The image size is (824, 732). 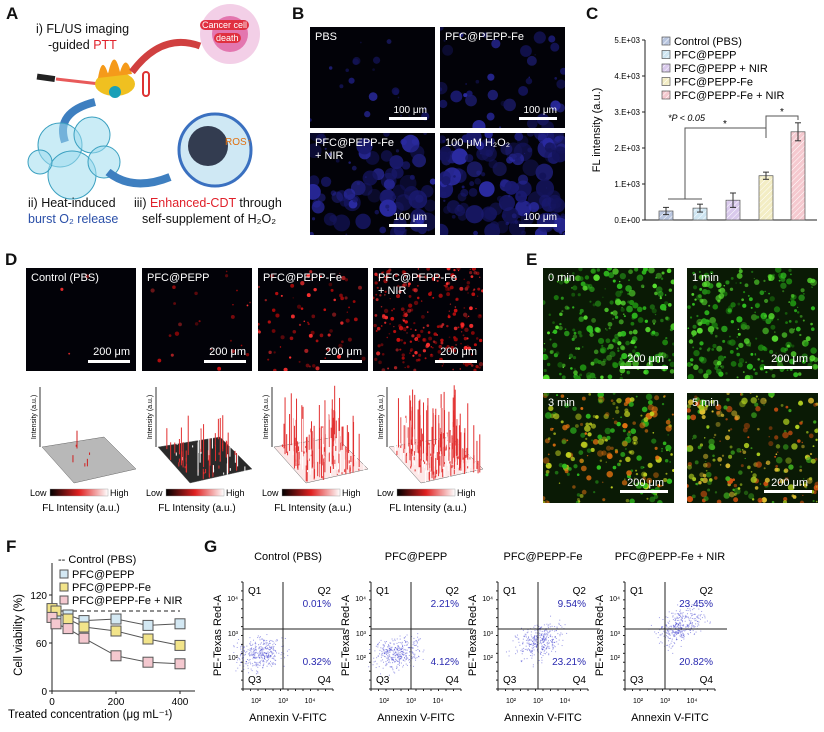 I want to click on colorbar-high: High, so click(x=466, y=493).